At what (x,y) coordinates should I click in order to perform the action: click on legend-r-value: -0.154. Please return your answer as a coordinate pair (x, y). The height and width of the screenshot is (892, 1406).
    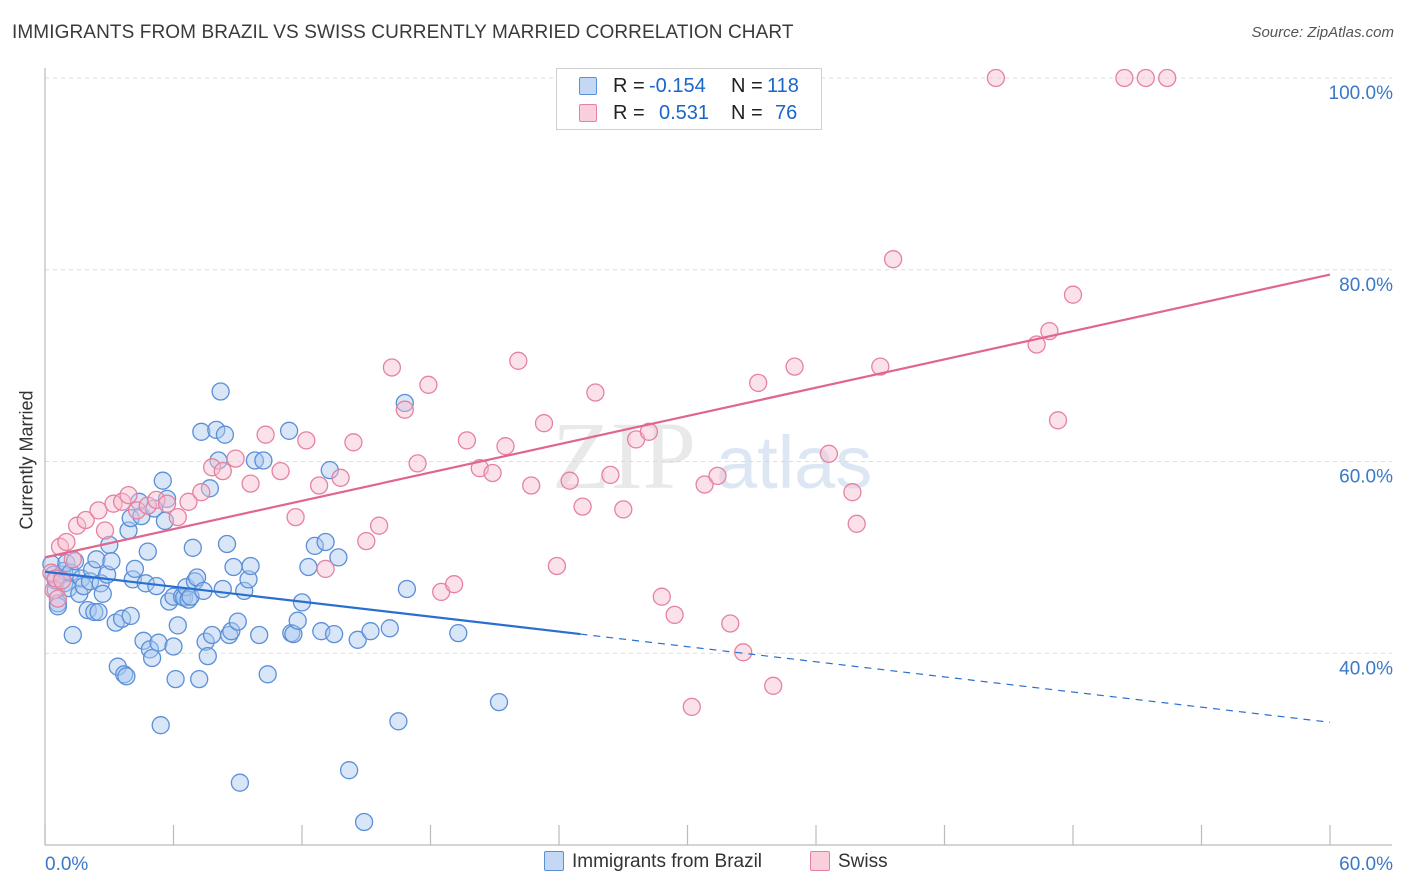
    Looking at the image, I should click on (677, 86).